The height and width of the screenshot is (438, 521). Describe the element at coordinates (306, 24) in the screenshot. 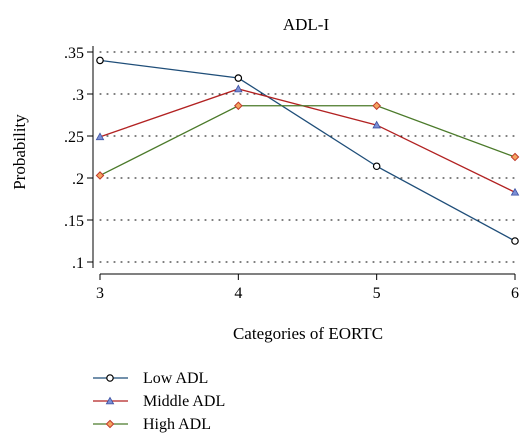

I see `chart-title: ADL-I` at that location.